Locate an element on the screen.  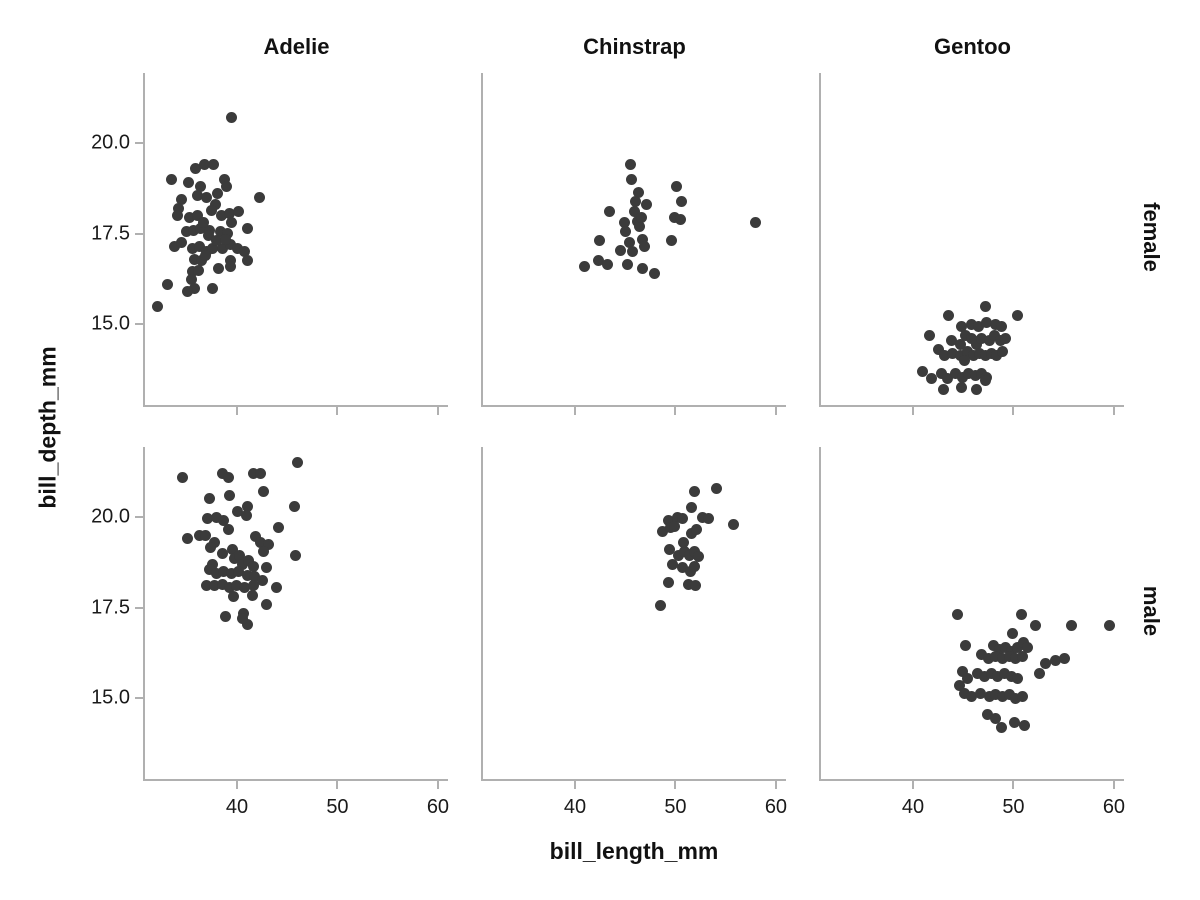
x-tick-label: 50 is located at coordinates (337, 807).